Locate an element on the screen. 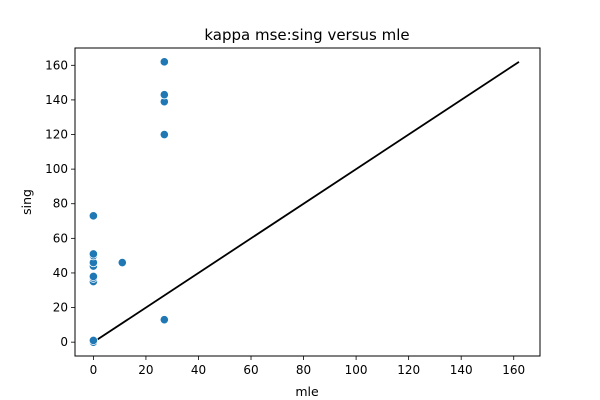 This screenshot has width=600, height=400. y-tick-label: 20 is located at coordinates (60, 308).